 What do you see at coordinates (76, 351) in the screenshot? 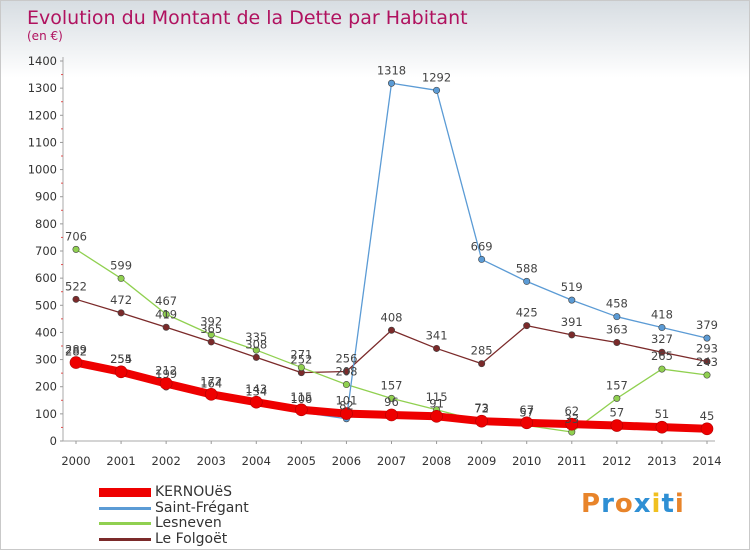
I see `data-label: 282` at bounding box center [76, 351].